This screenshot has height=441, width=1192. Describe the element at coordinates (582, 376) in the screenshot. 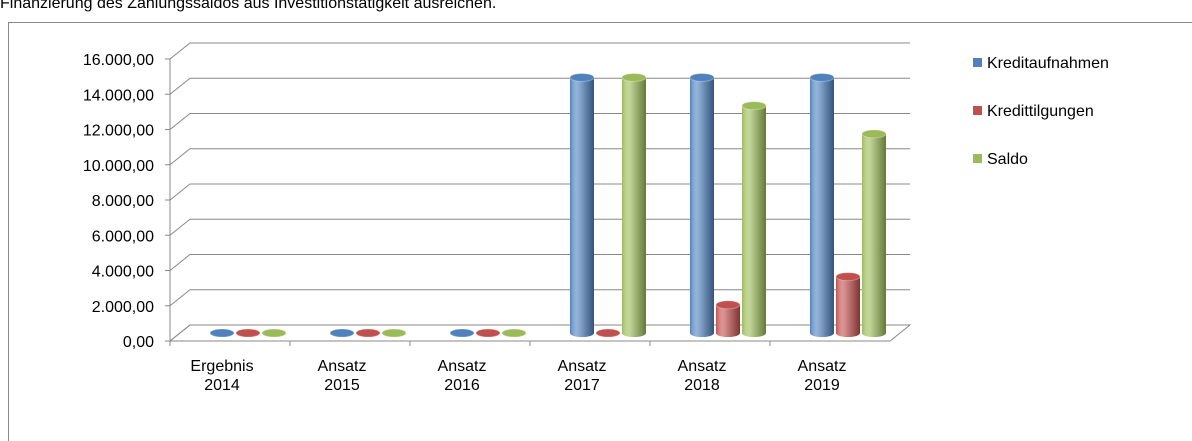

I see `x-tick-label: Ansatz 2017` at that location.